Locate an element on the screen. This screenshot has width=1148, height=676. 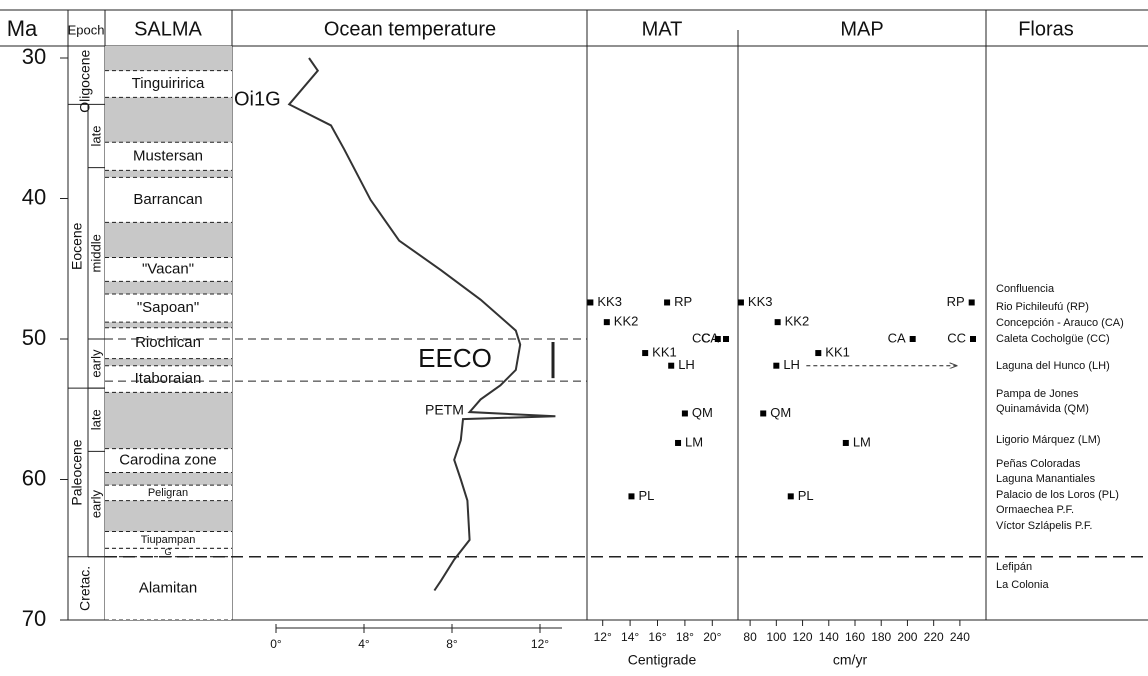
salma-name: Barrancan is located at coordinates (167, 199).